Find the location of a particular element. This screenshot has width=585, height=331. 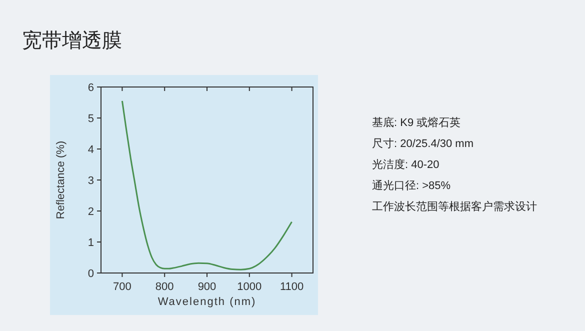

chart-title: 宽带增透膜 is located at coordinates (72, 41).